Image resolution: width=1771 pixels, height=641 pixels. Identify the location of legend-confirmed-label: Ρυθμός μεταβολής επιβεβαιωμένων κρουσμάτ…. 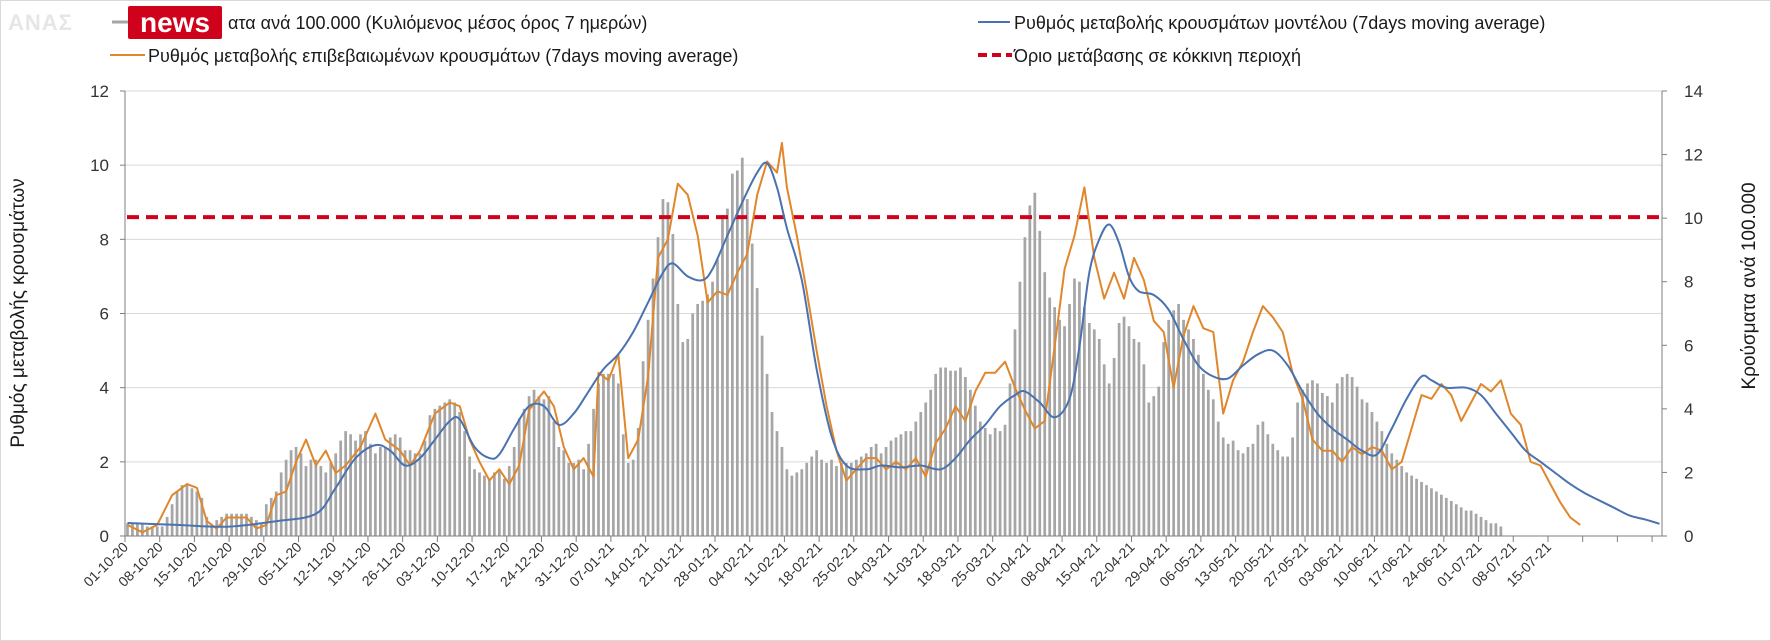
(443, 56).